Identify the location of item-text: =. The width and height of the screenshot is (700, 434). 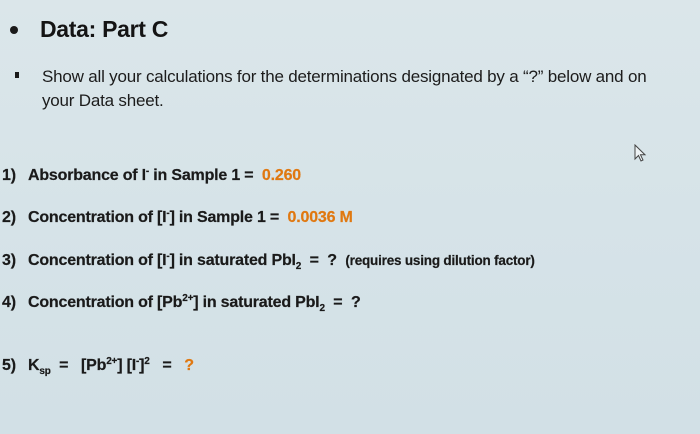
(167, 365).